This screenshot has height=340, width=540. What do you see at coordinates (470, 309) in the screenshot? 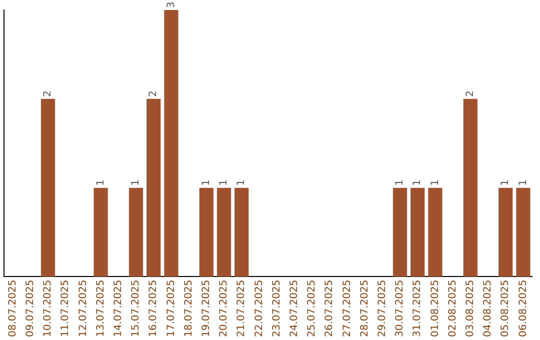
I see `x-tick-label: 03.08.2025` at bounding box center [470, 309].